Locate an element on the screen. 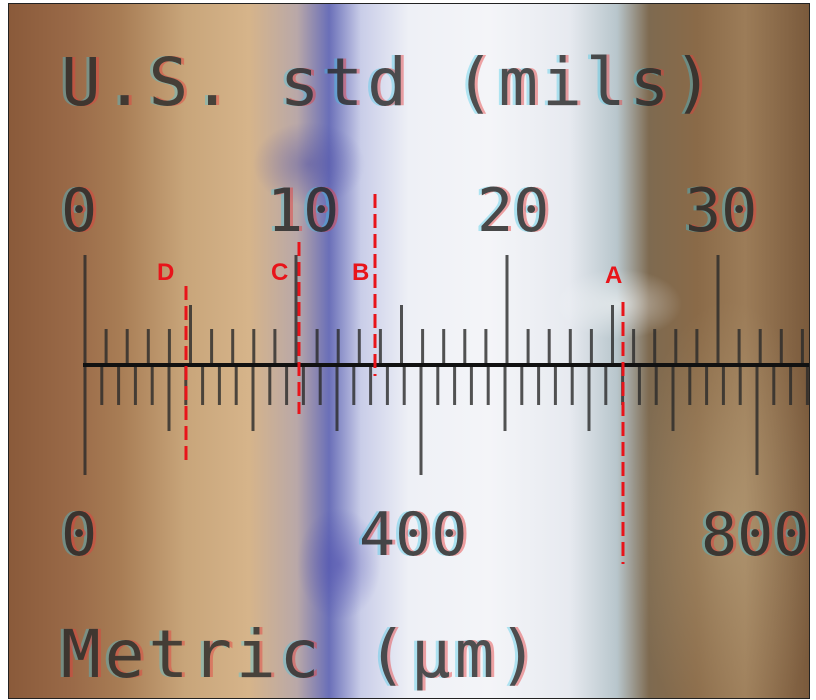 This screenshot has height=700, width=816. us-label-20: 20 is located at coordinates (513, 211).